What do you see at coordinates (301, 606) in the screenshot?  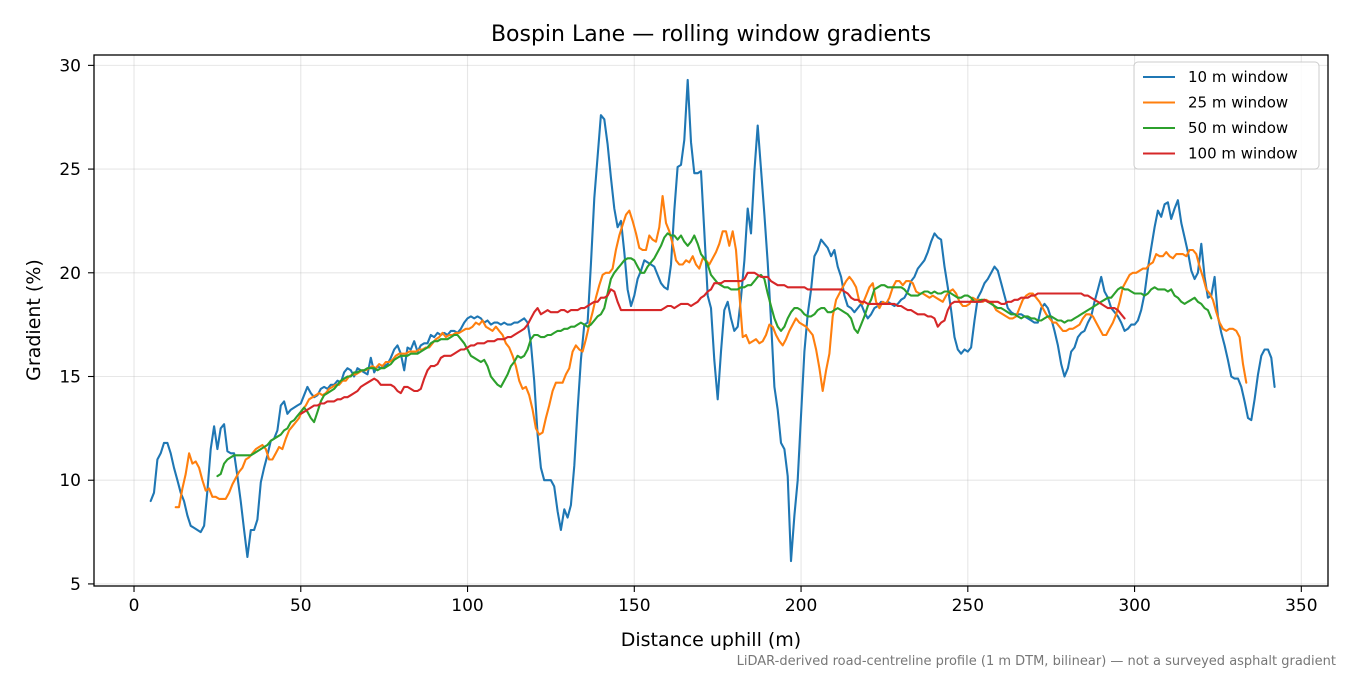 I see `x-tick-label: 50` at bounding box center [301, 606].